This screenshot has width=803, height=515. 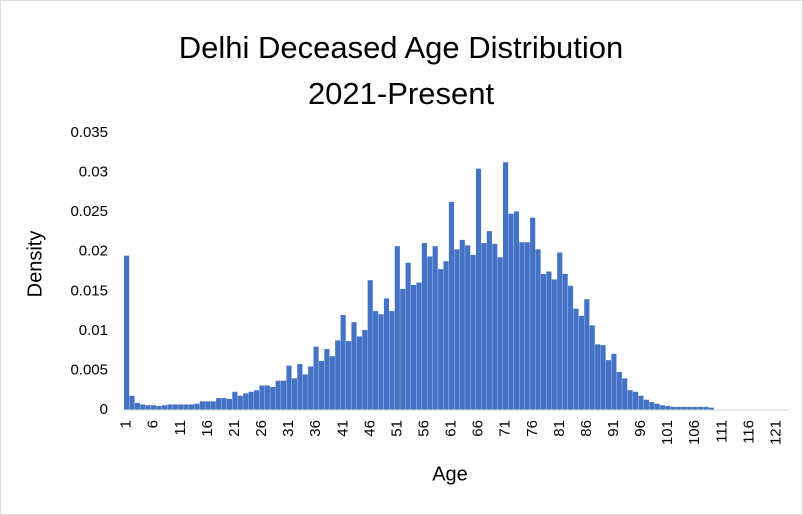 What do you see at coordinates (126, 424) in the screenshot?
I see `x-tick-label: 1` at bounding box center [126, 424].